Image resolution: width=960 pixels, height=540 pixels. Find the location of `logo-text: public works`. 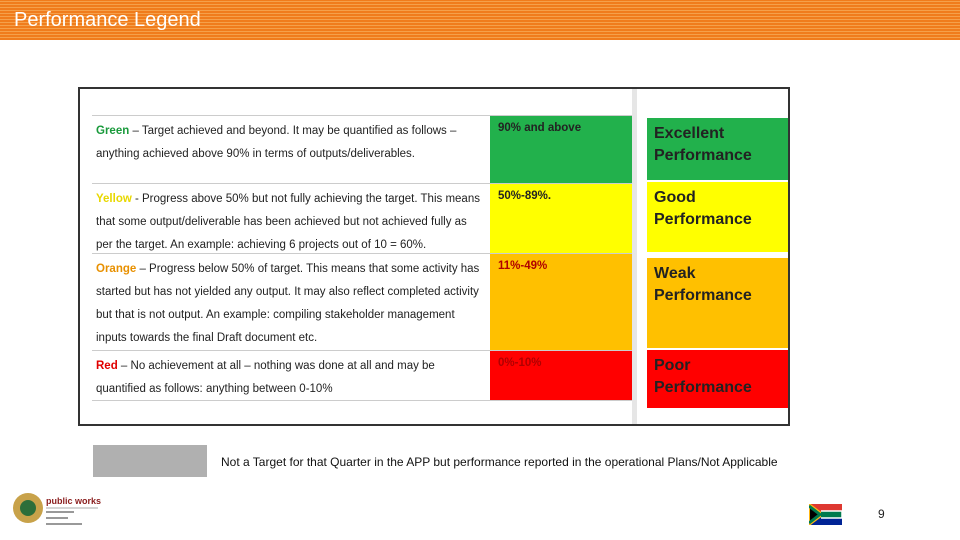

logo-text: public works is located at coordinates (73, 501).